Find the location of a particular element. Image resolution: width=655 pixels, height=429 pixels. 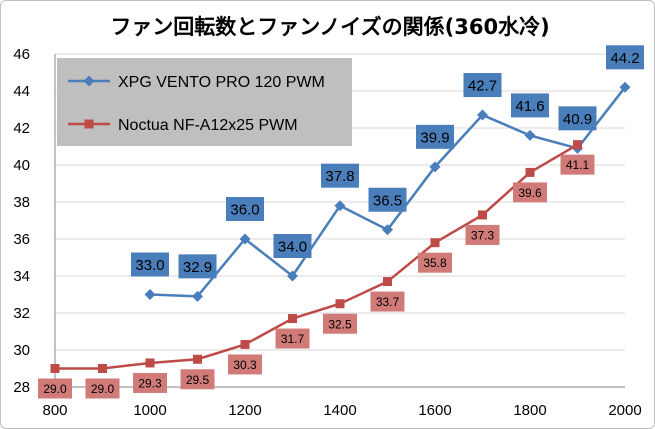

data-label: 39.9 is located at coordinates (435, 136).